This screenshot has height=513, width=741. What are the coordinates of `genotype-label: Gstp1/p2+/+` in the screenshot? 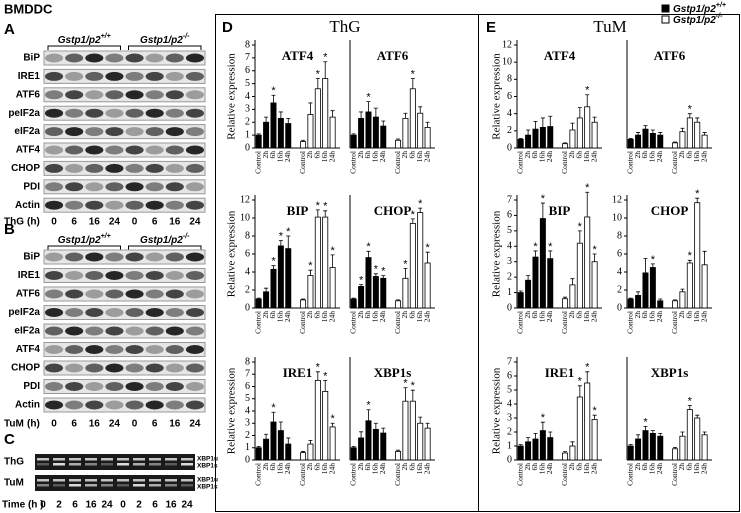 It's located at (84, 239).